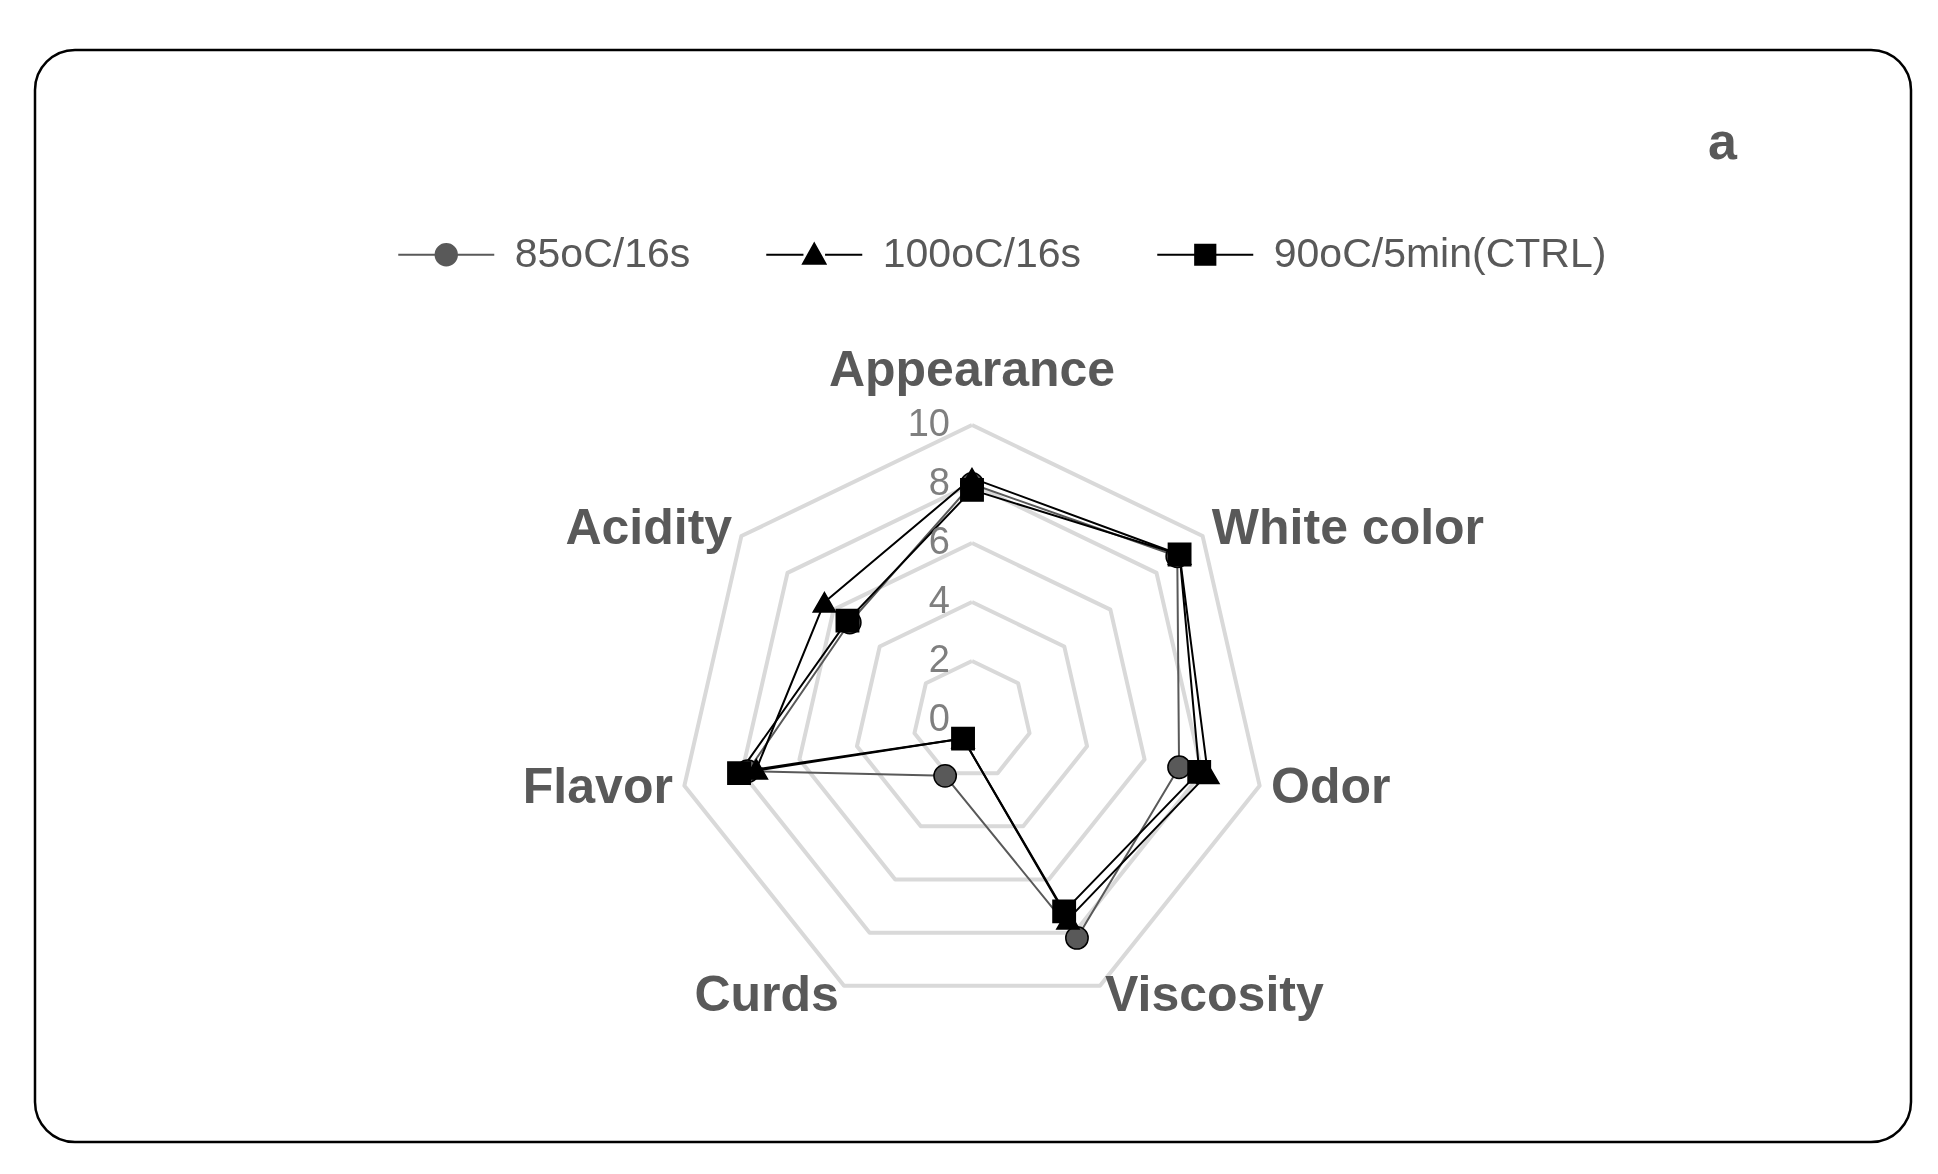  Describe the element at coordinates (766, 994) in the screenshot. I see `spoke-label: Curds` at that location.